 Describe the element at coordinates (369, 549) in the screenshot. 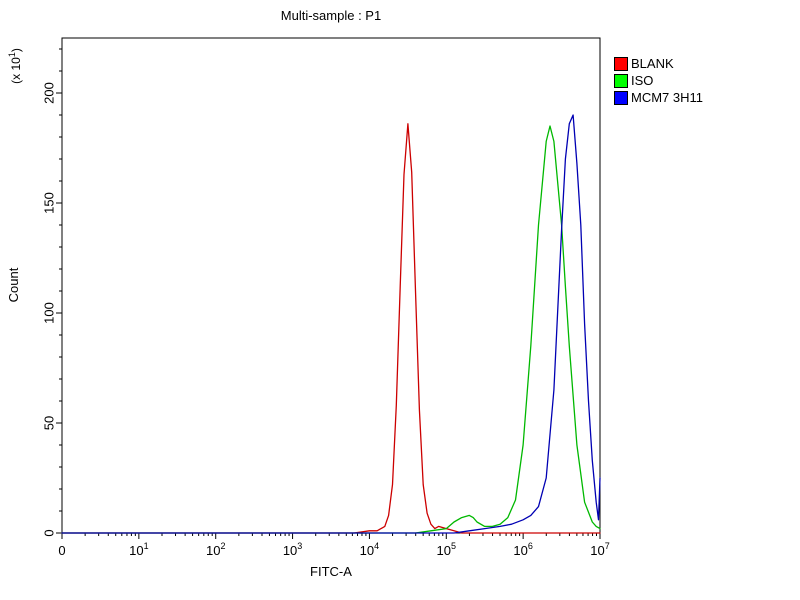

I see `x-tick-label: 10⁴` at that location.